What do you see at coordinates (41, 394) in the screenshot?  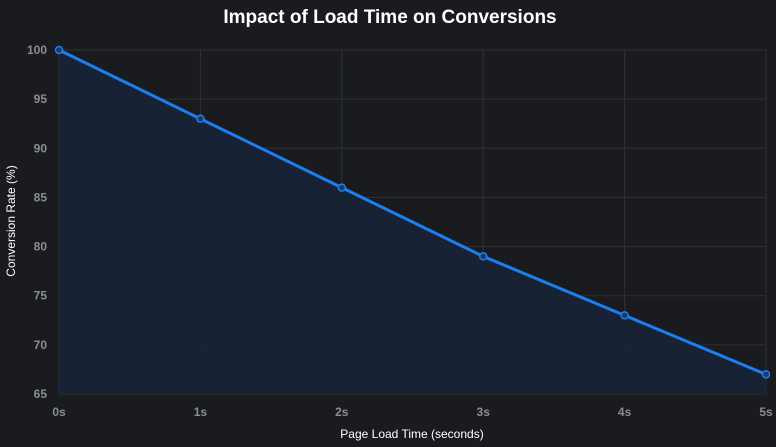 I see `y-tick-label: 65` at bounding box center [41, 394].